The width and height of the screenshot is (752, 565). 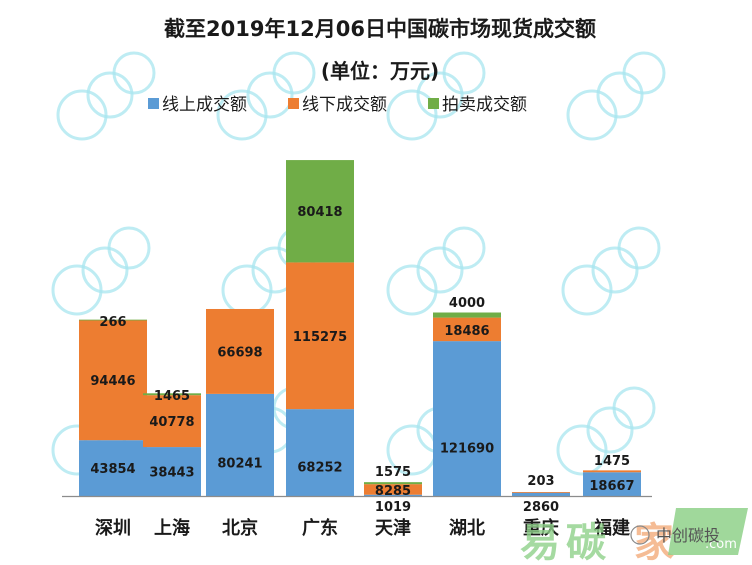 What do you see at coordinates (293, 103) in the screenshot?
I see `legend-swatch-offline` at bounding box center [293, 103].